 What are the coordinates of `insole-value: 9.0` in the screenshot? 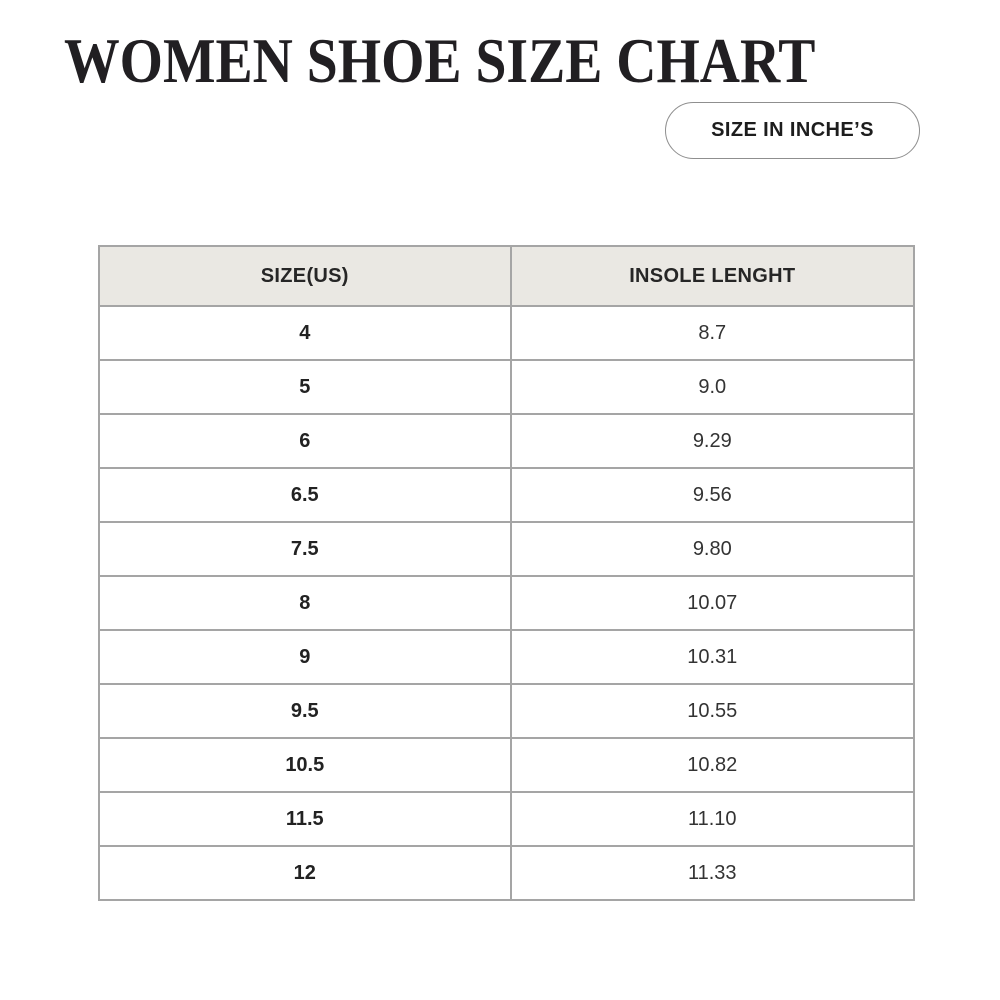 It's located at (712, 387).